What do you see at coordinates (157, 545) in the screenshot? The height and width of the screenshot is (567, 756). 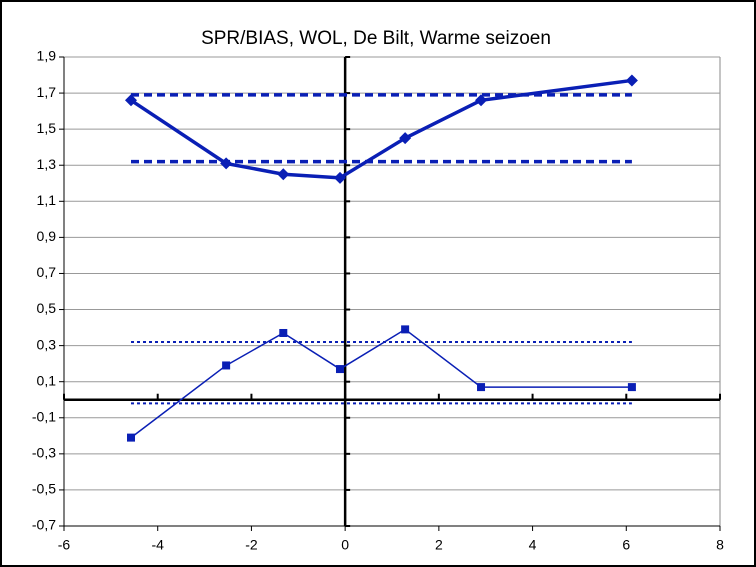 I see `x-tick-label: -4` at bounding box center [157, 545].